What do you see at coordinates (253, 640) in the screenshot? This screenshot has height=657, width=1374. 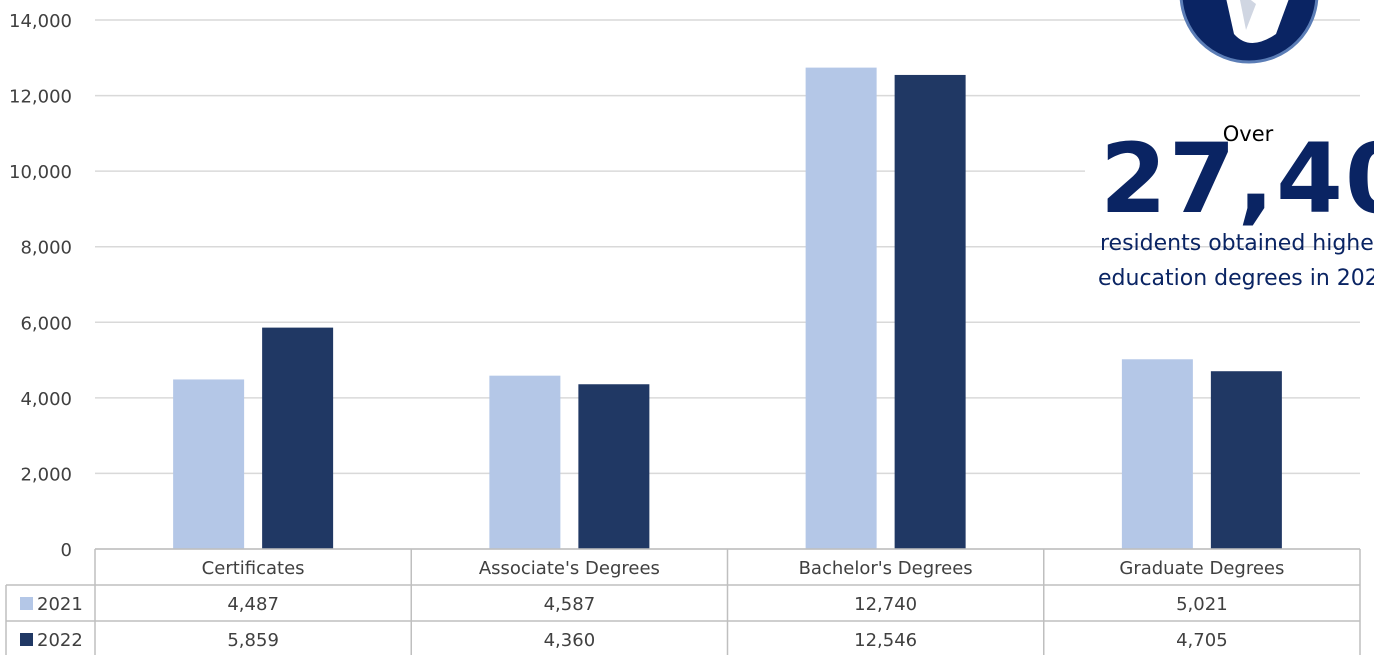 I see `data-label: 5,859` at bounding box center [253, 640].